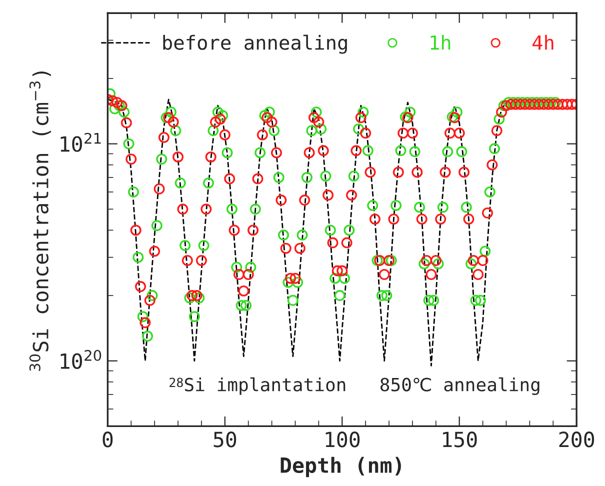 The height and width of the screenshot is (486, 605). What do you see at coordinates (81, 359) in the screenshot?
I see `y-tick-label: 10$^{20}$` at bounding box center [81, 359].